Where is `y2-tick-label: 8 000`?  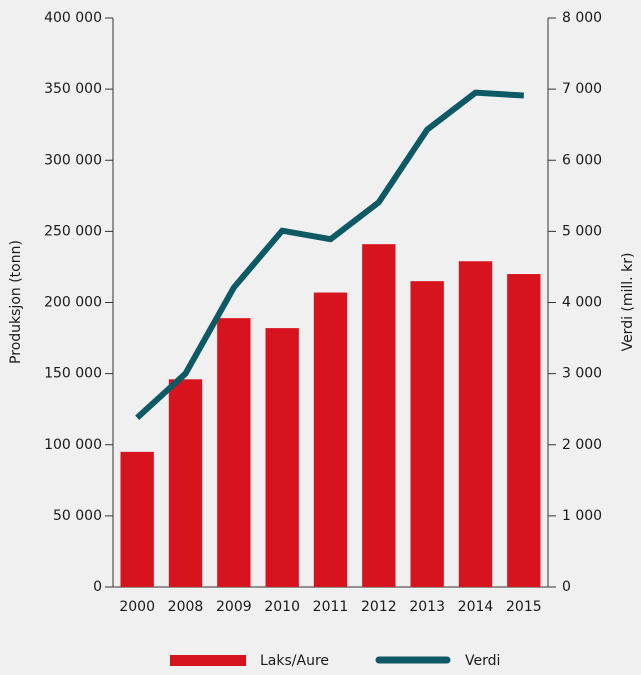
y2-tick-label: 8 000 is located at coordinates (582, 18).